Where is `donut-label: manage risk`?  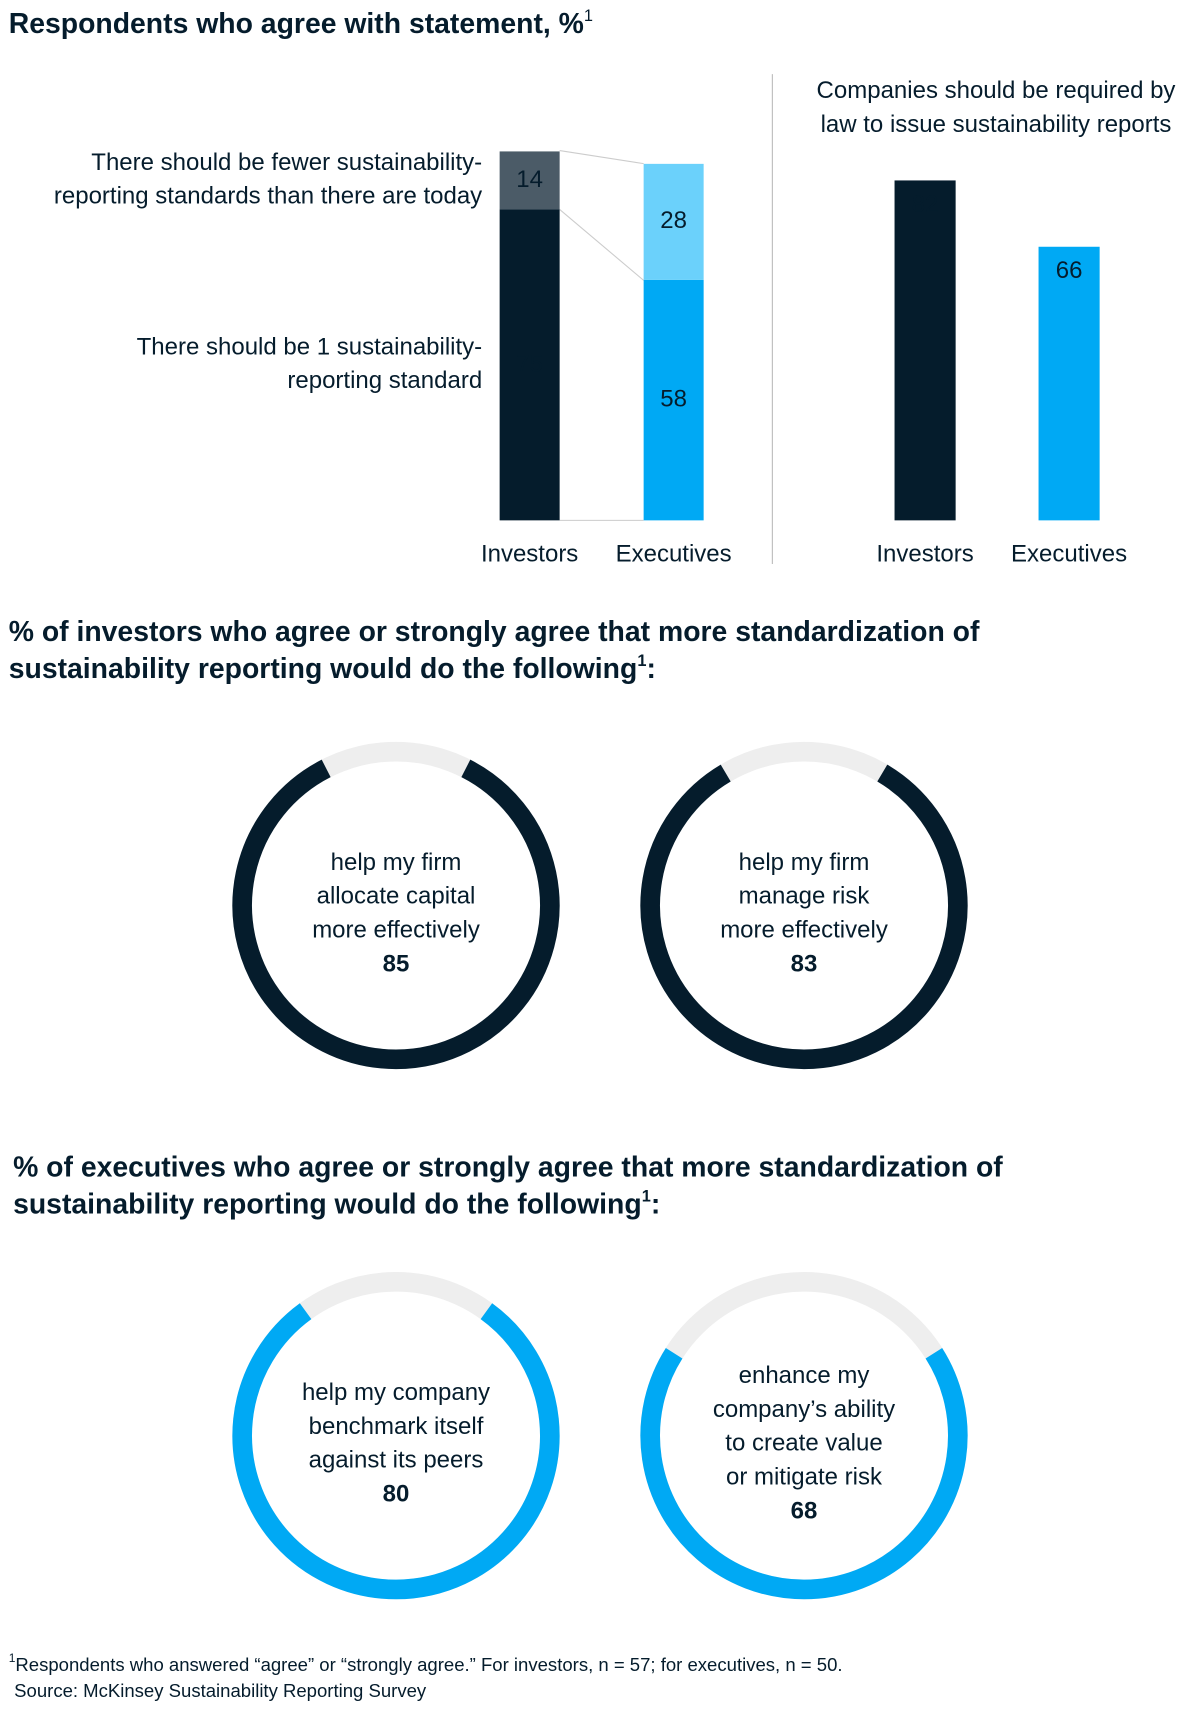
donut-label: manage risk is located at coordinates (805, 896).